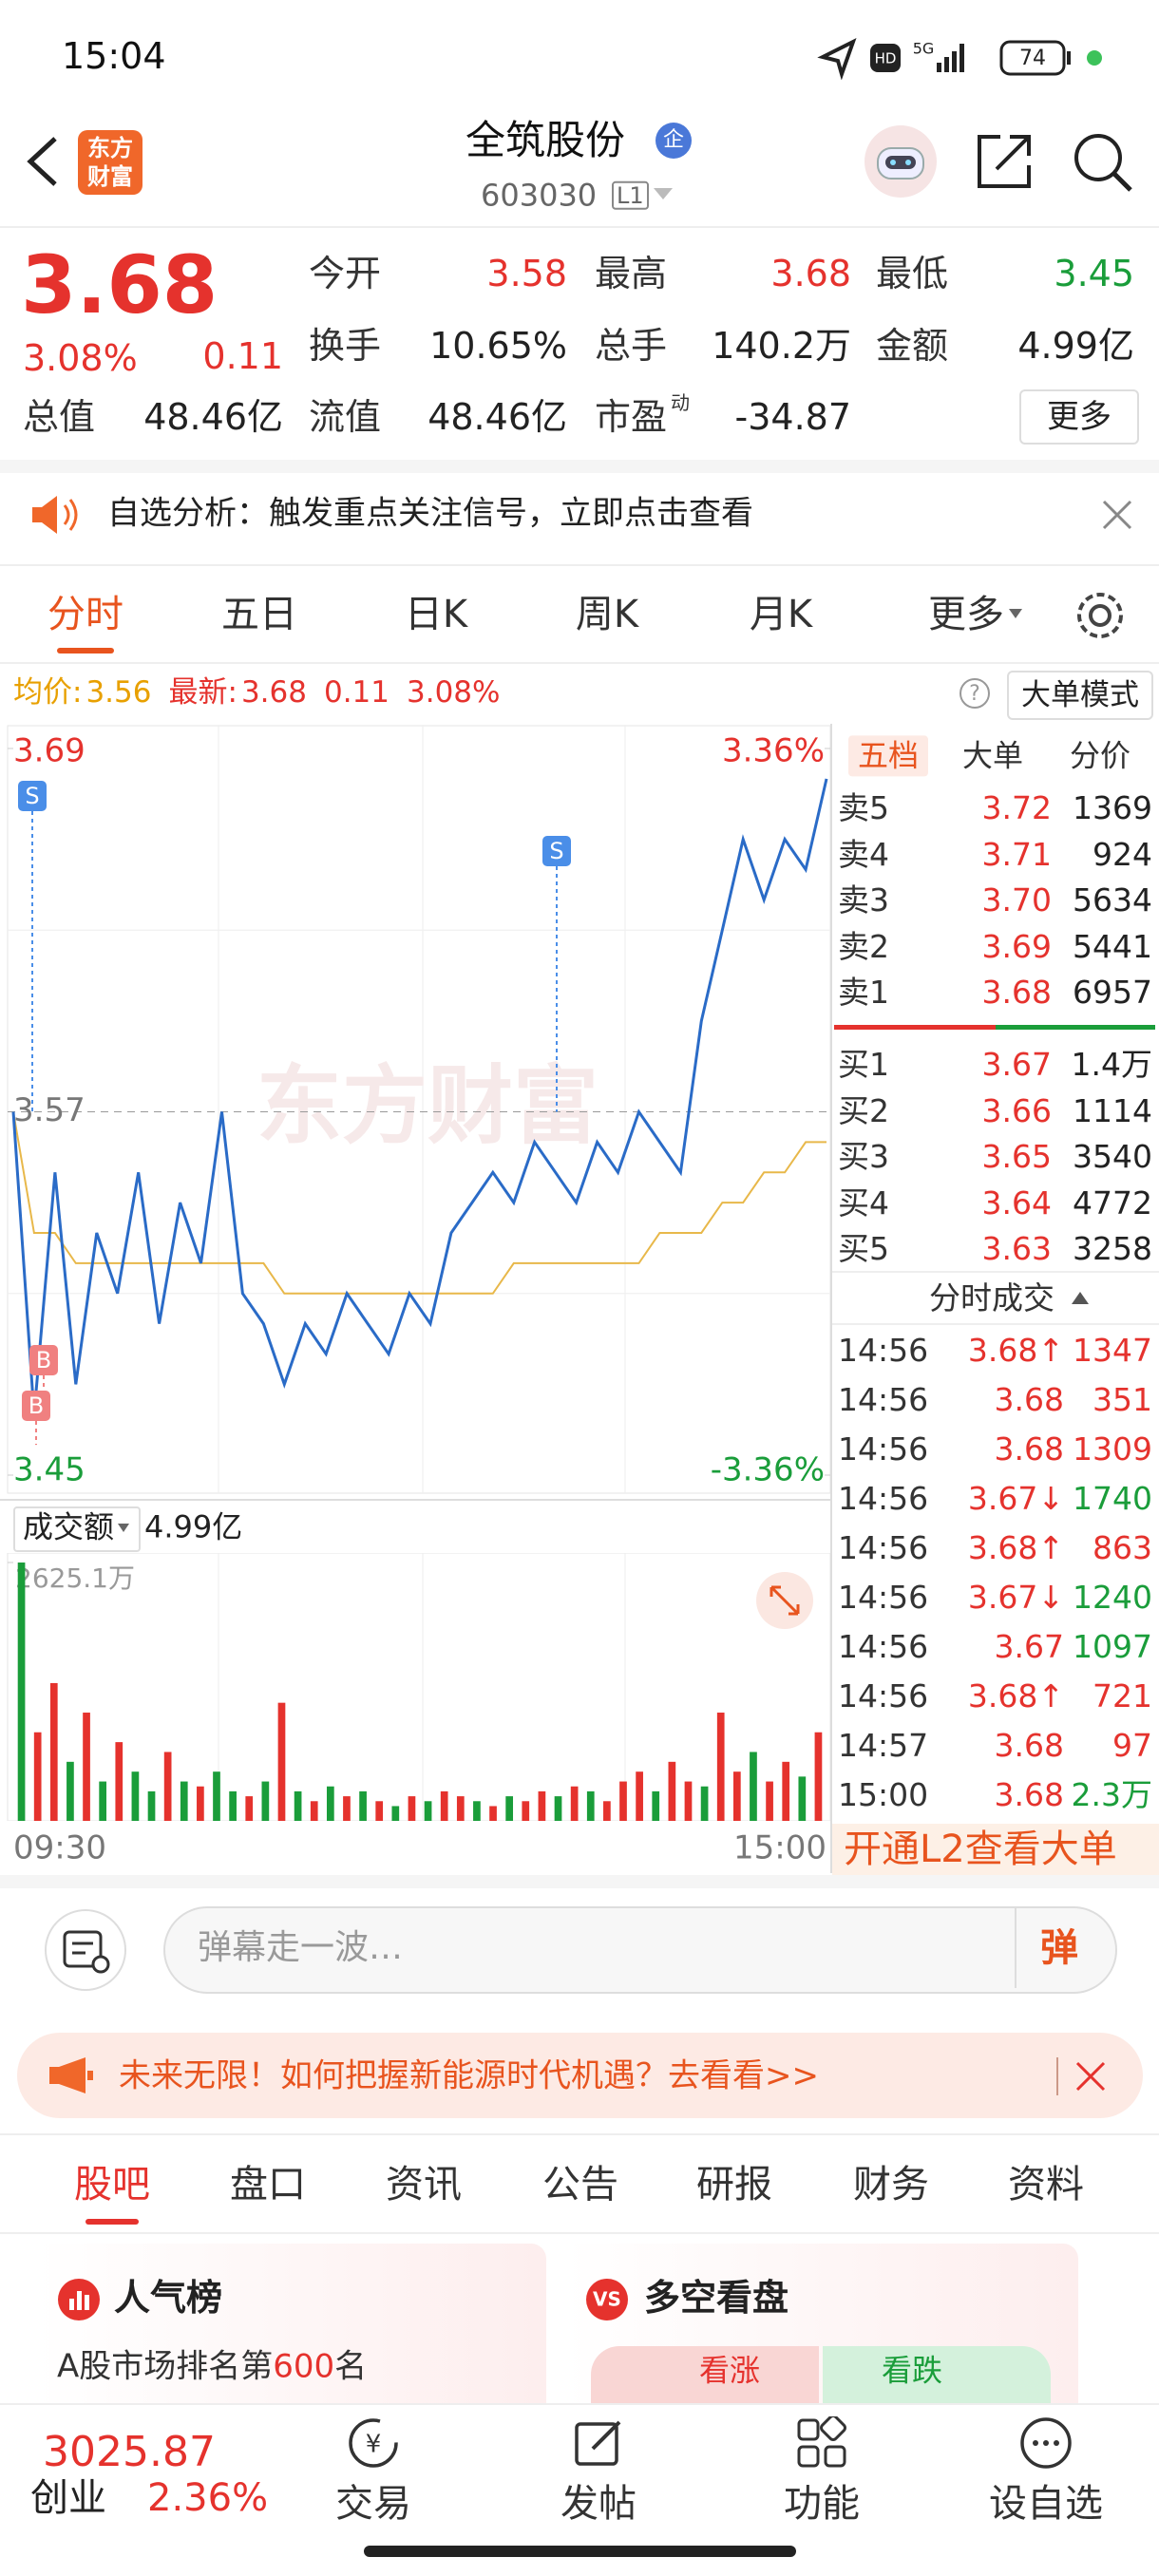 Image resolution: width=1159 pixels, height=2576 pixels. Describe the element at coordinates (607, 2299) in the screenshot. I see `card-icon: VS` at that location.